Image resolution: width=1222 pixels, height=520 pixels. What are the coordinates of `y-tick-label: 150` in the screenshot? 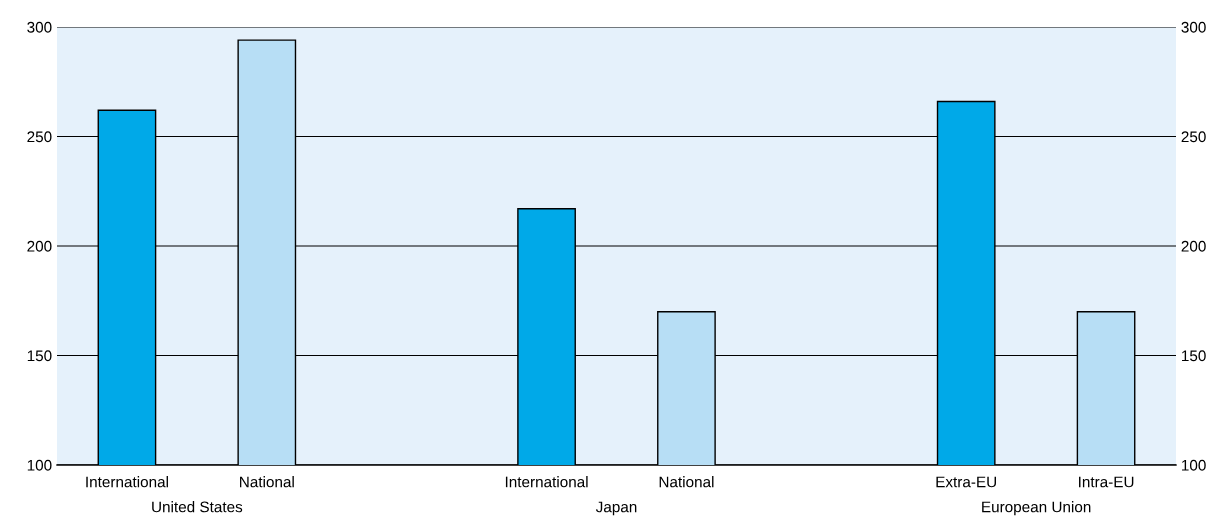 It's located at (39, 356).